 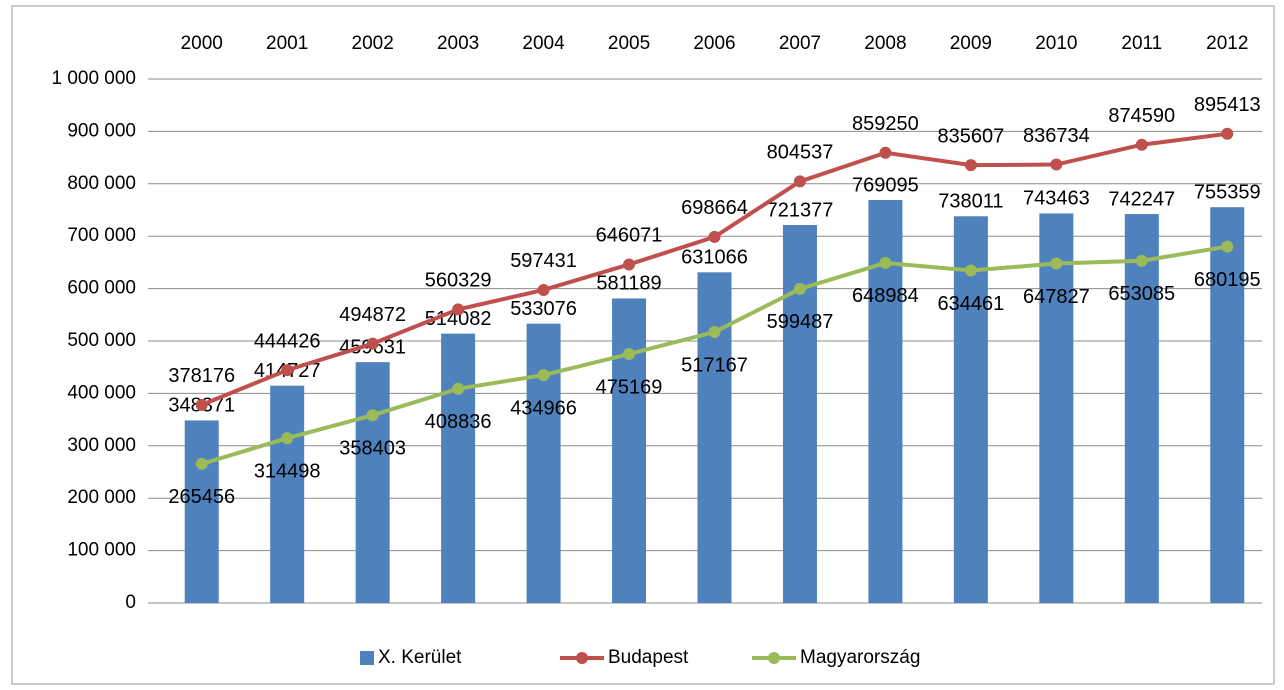 What do you see at coordinates (629, 43) in the screenshot?
I see `x-tick-label: 2005` at bounding box center [629, 43].